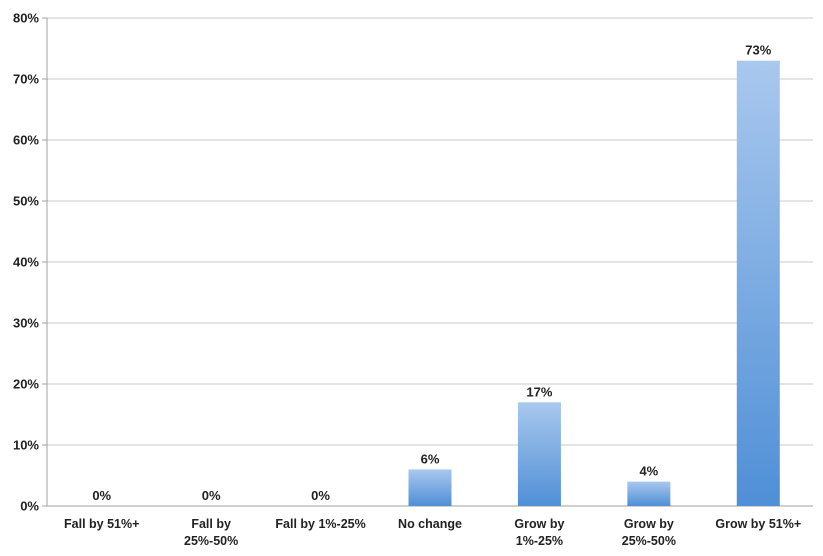 The width and height of the screenshot is (823, 556). Describe the element at coordinates (649, 532) in the screenshot. I see `x-category-label: Grow by 25%-50%` at that location.